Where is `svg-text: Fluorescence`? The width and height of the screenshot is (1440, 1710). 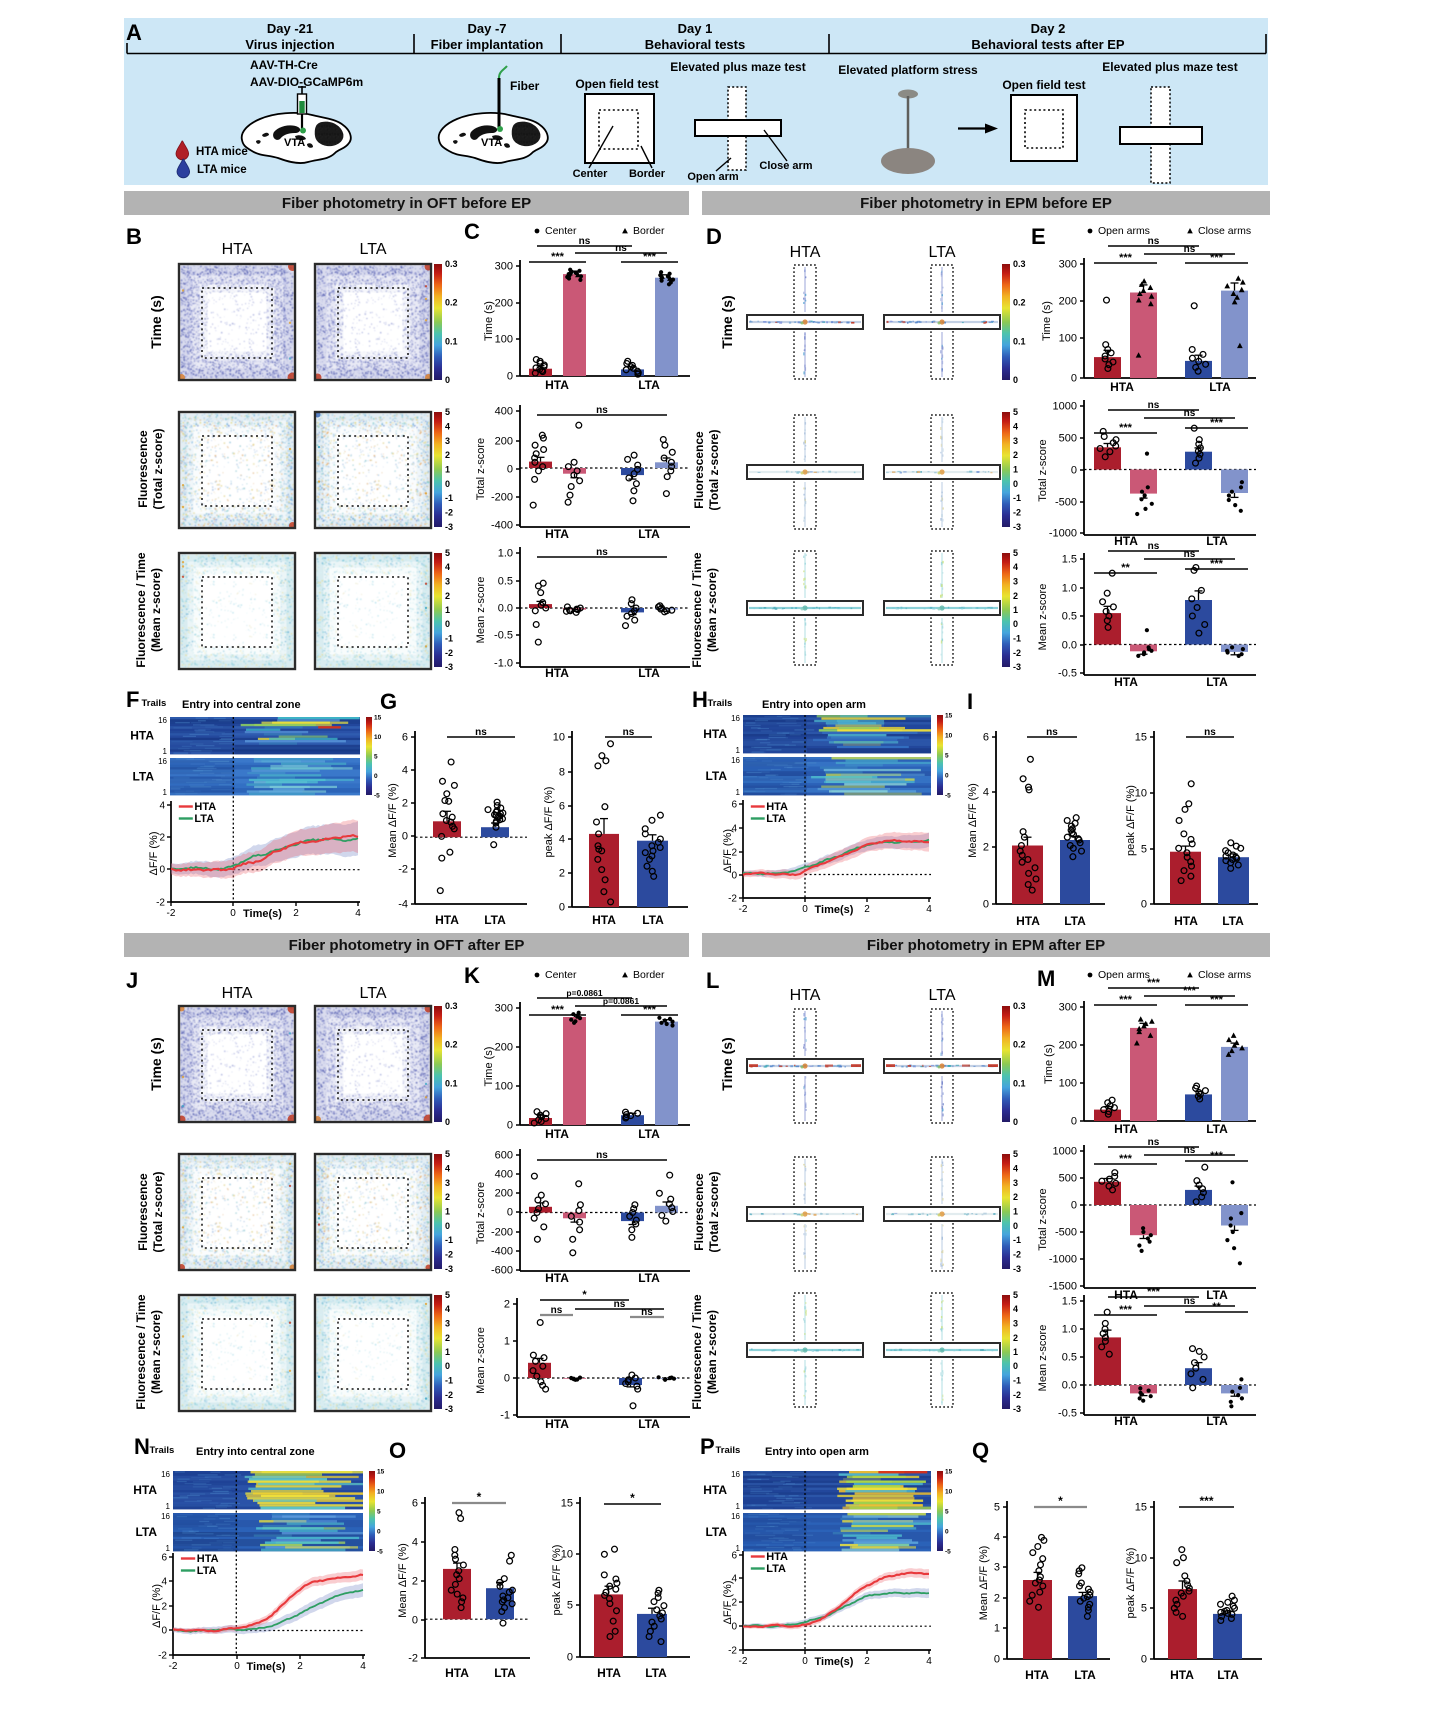
svg-text: Fluorescence is located at coordinates (143, 469).